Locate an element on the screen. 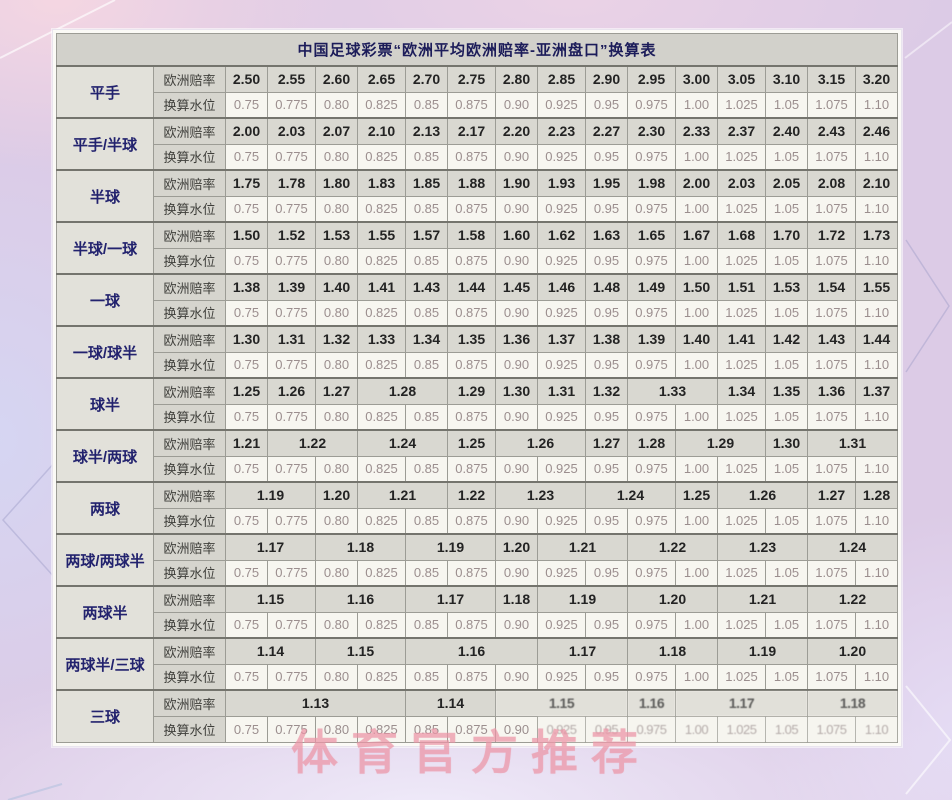 The height and width of the screenshot is (800, 952). odds-cell: 1.43 is located at coordinates (831, 339).